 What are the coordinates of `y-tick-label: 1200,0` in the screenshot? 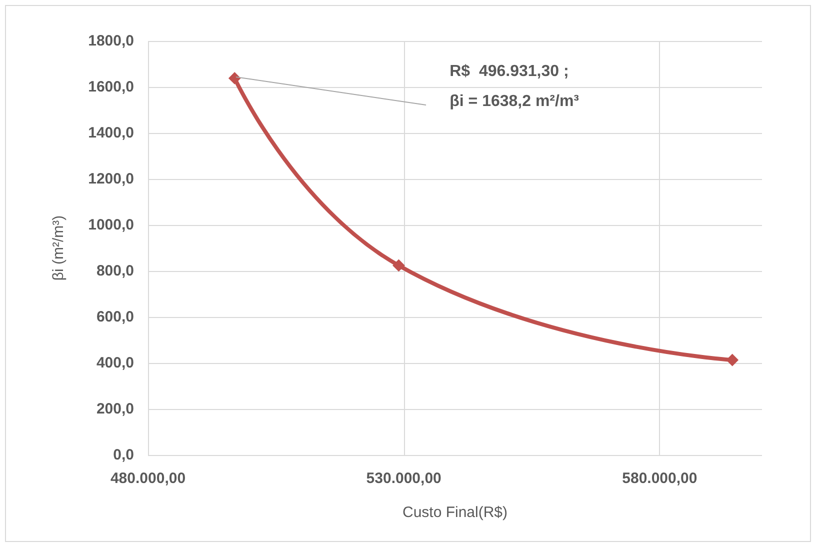 It's located at (111, 179).